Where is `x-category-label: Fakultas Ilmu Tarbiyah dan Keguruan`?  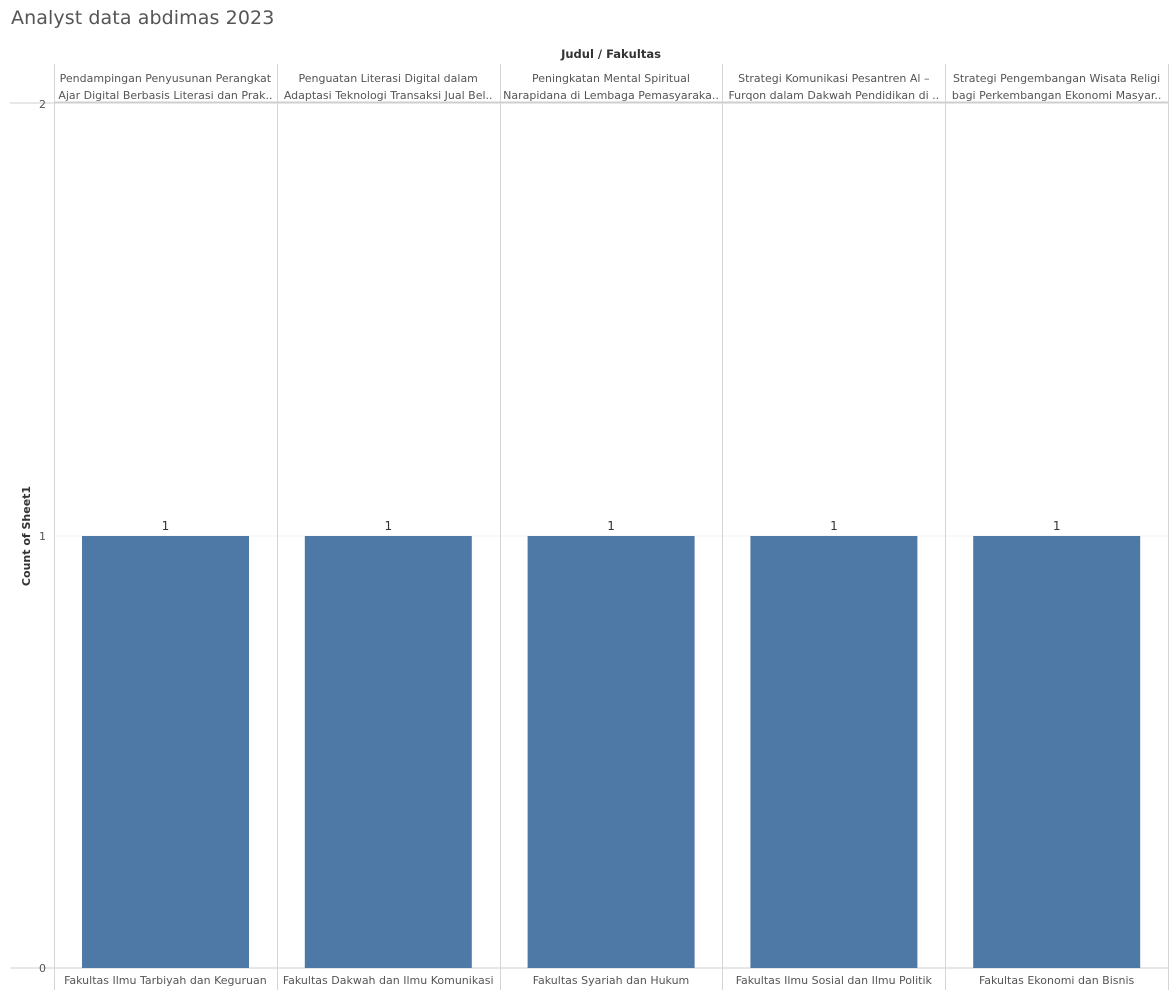
x-category-label: Fakultas Ilmu Tarbiyah dan Keguruan is located at coordinates (165, 980).